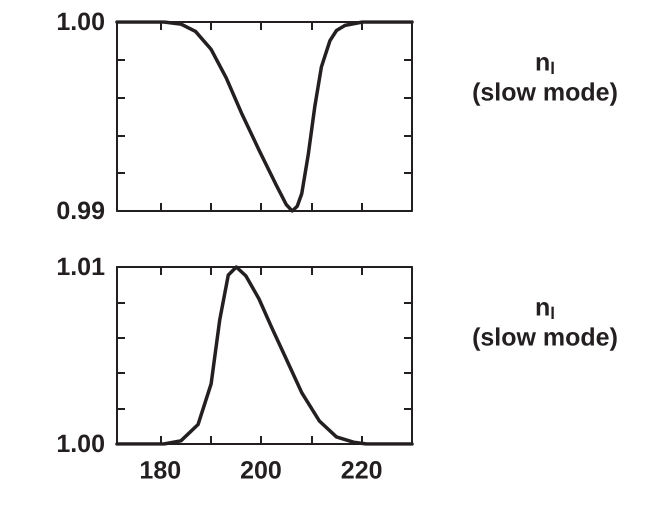 This screenshot has width=672, height=514. I want to click on x-tick-label: 180, so click(160, 470).